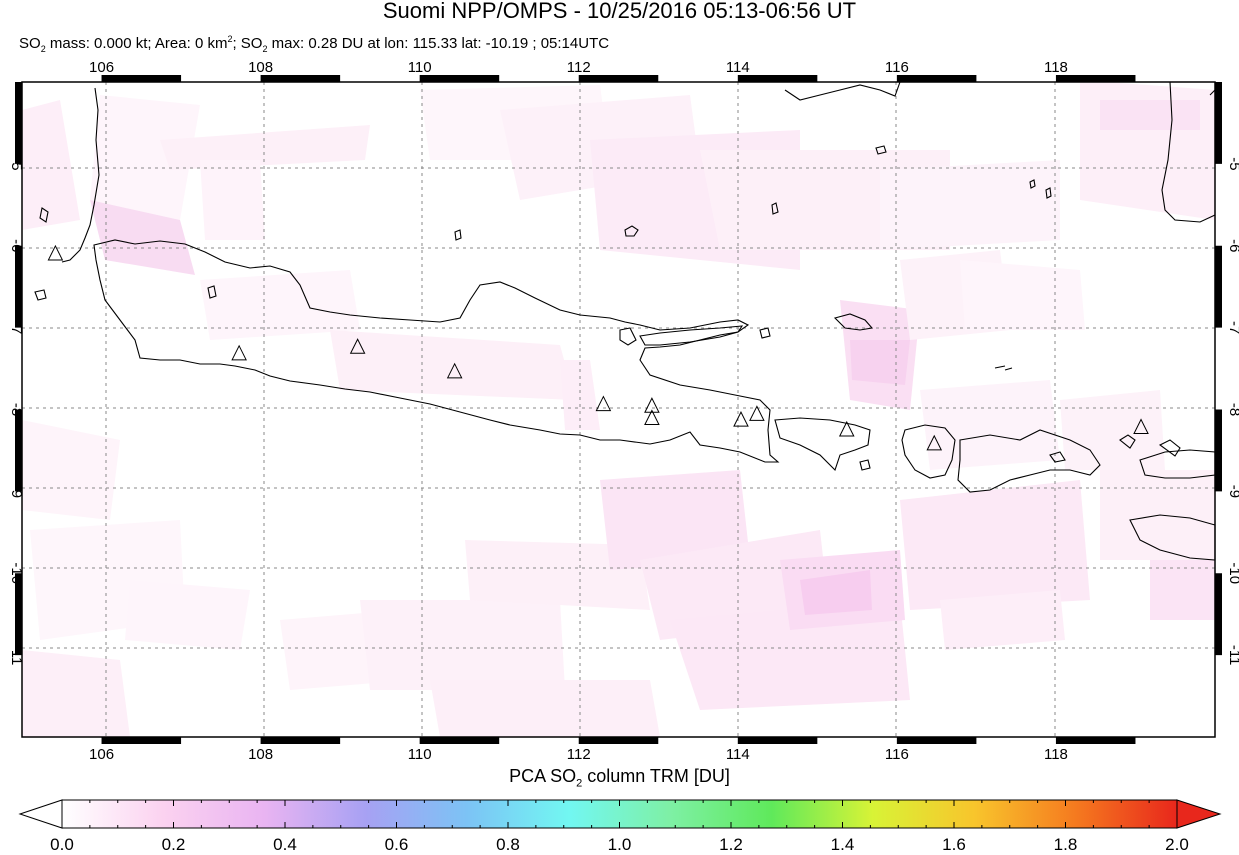 The width and height of the screenshot is (1239, 855). What do you see at coordinates (396, 844) in the screenshot?
I see `colorbar-label: 0.6` at bounding box center [396, 844].